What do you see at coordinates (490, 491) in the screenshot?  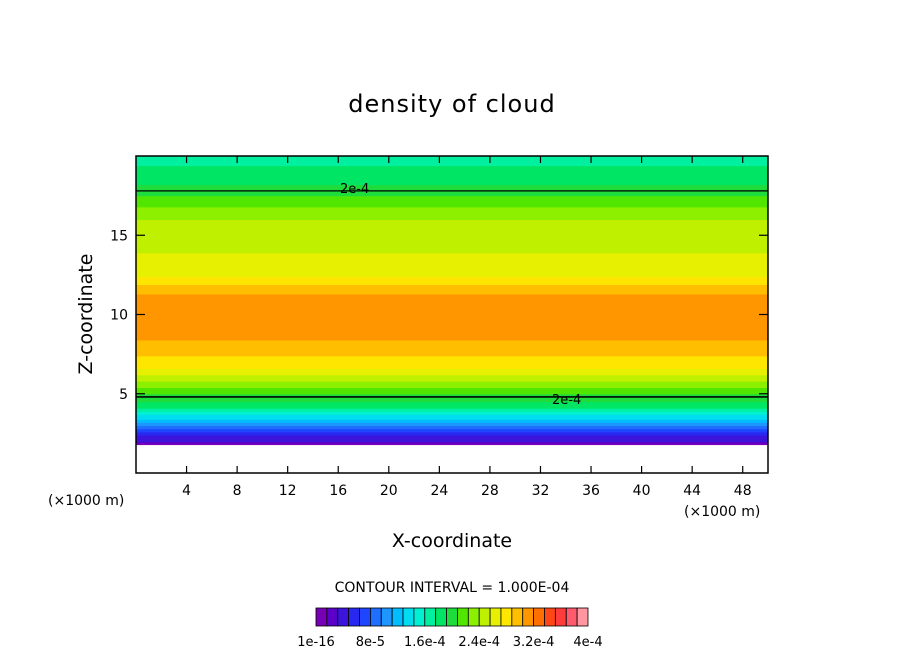 I see `x-tick-label: 28` at bounding box center [490, 491].